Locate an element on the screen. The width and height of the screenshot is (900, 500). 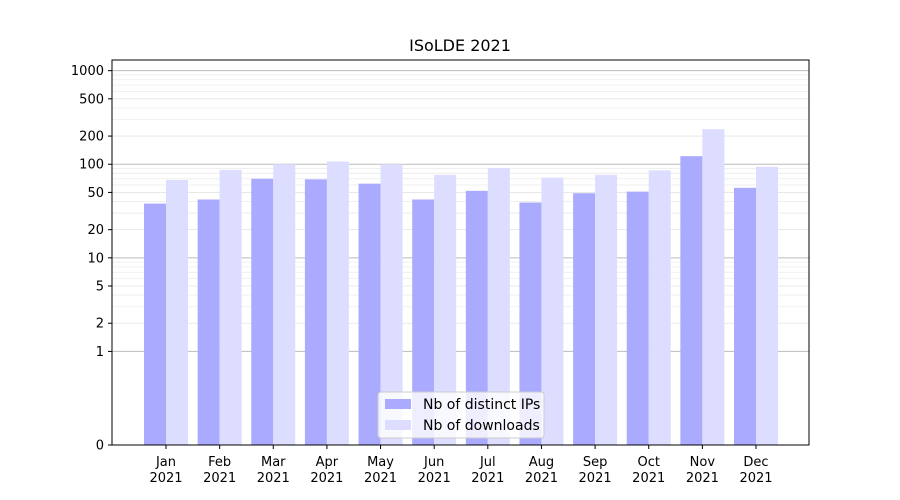
x-tick-label-month: Dec is located at coordinates (755, 462).